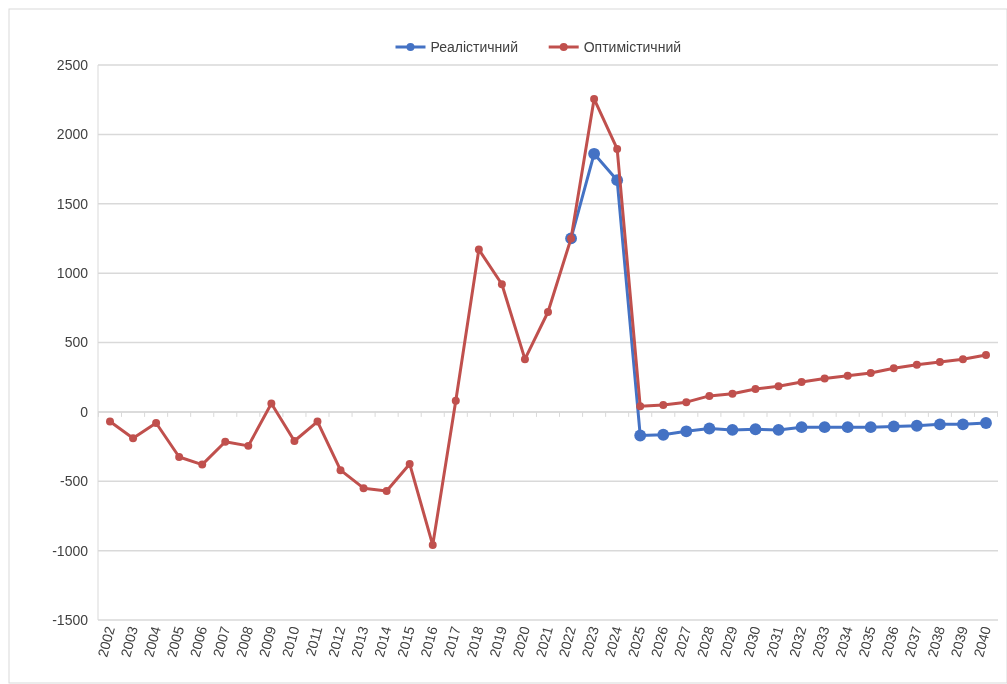 This screenshot has height=684, width=1007. Describe the element at coordinates (521, 641) in the screenshot. I see `x-tick-label: 2020` at that location.